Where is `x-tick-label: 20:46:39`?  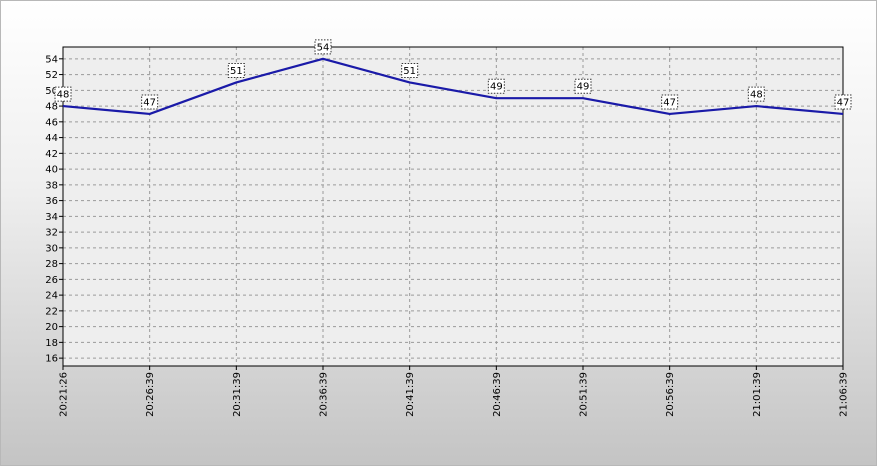 x-tick-label: 20:46:39 is located at coordinates (497, 394).